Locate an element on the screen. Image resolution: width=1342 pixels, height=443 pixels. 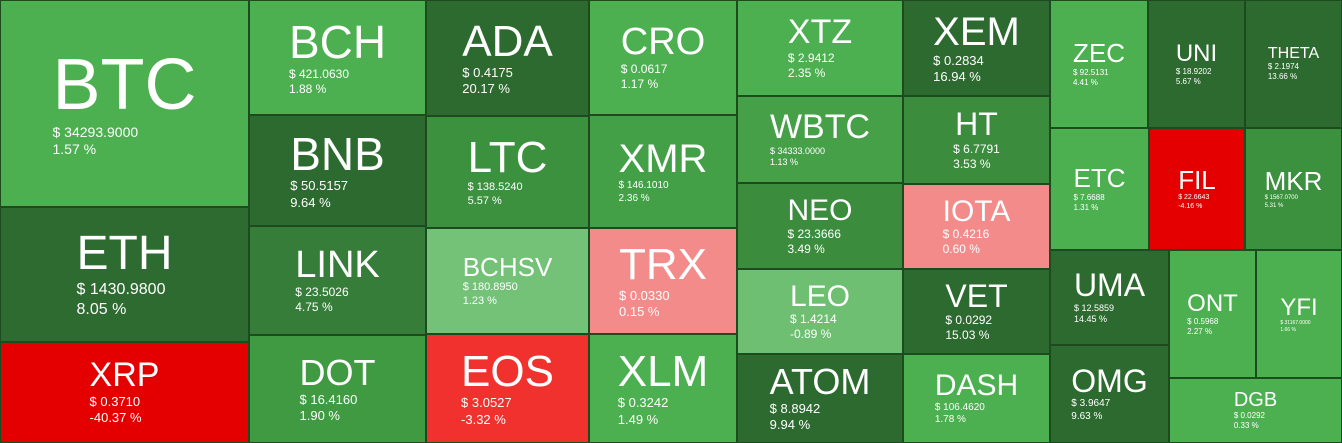
price: $ 421.0630 is located at coordinates (318, 73).